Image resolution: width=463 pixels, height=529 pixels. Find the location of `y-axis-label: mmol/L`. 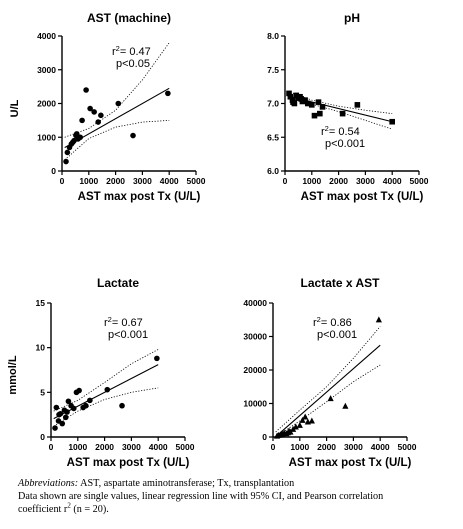

y-axis-label: mmol/L is located at coordinates (13, 374).